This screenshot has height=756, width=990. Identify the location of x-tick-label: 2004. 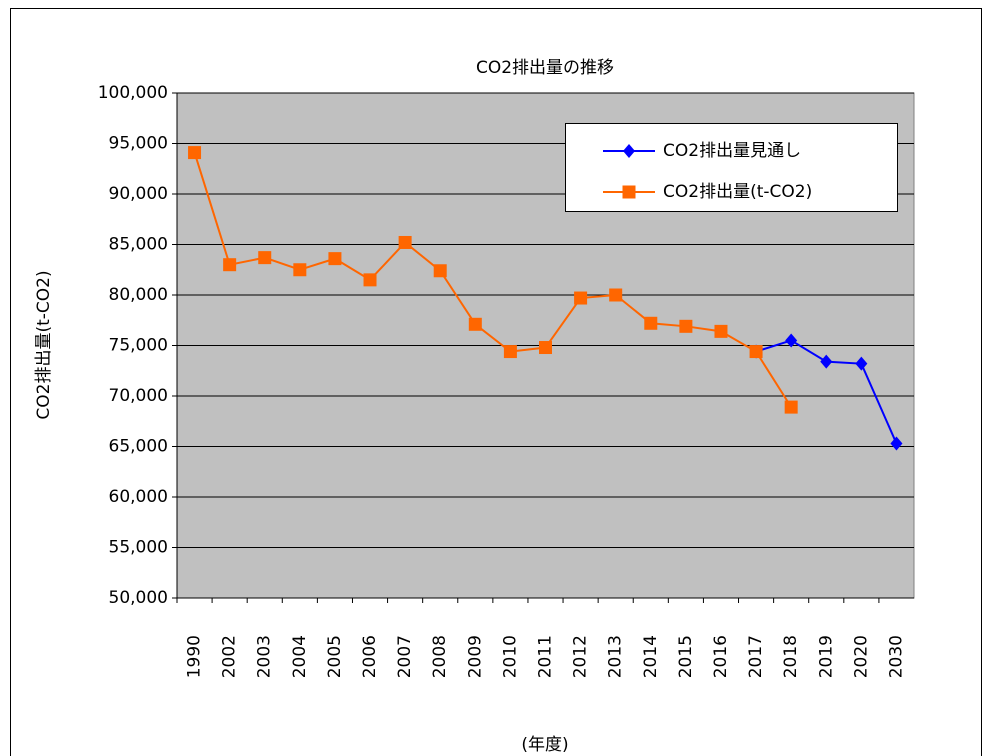
(300, 656).